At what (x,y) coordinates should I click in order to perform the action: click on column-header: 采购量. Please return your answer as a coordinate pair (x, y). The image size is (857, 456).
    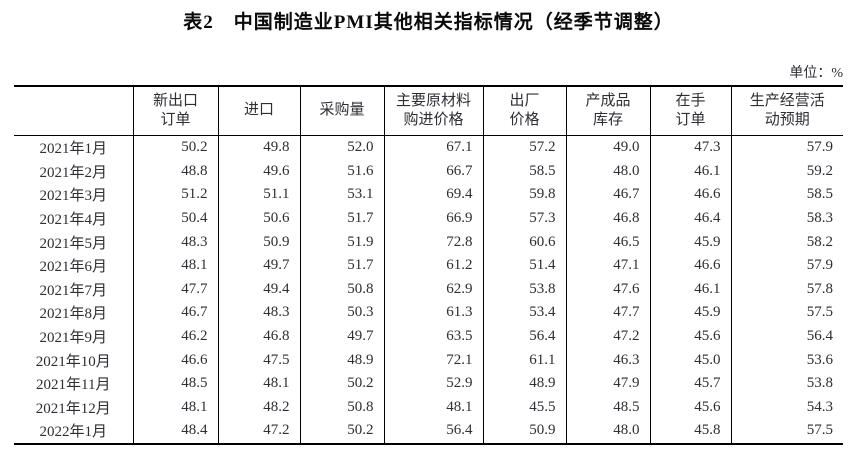
    Looking at the image, I should click on (341, 111).